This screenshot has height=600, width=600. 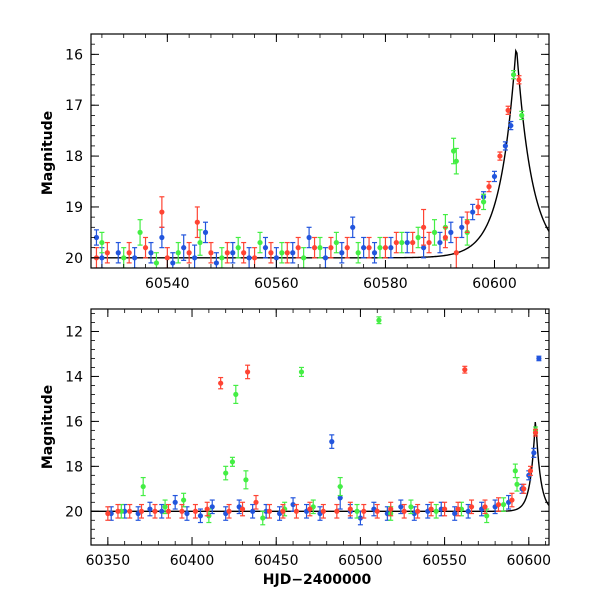 I want to click on top-y-axis-label: Magnitude, so click(x=48, y=153).